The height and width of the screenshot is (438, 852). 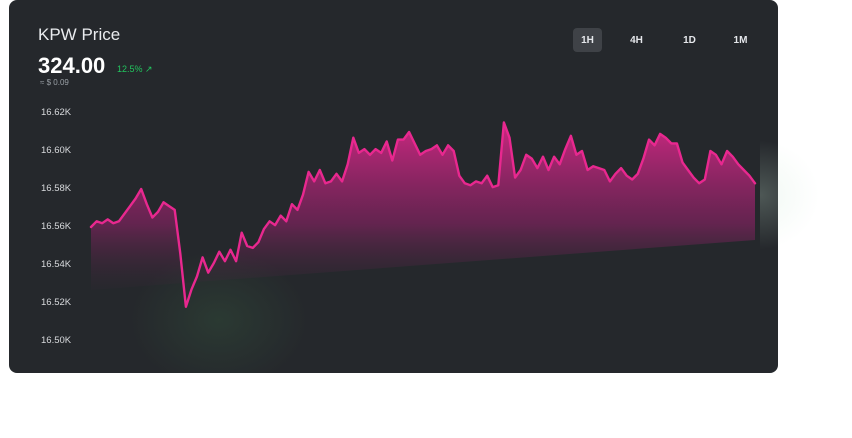 What do you see at coordinates (54, 82) in the screenshot?
I see `usd-equivalent: ≈ $ 0.09` at bounding box center [54, 82].